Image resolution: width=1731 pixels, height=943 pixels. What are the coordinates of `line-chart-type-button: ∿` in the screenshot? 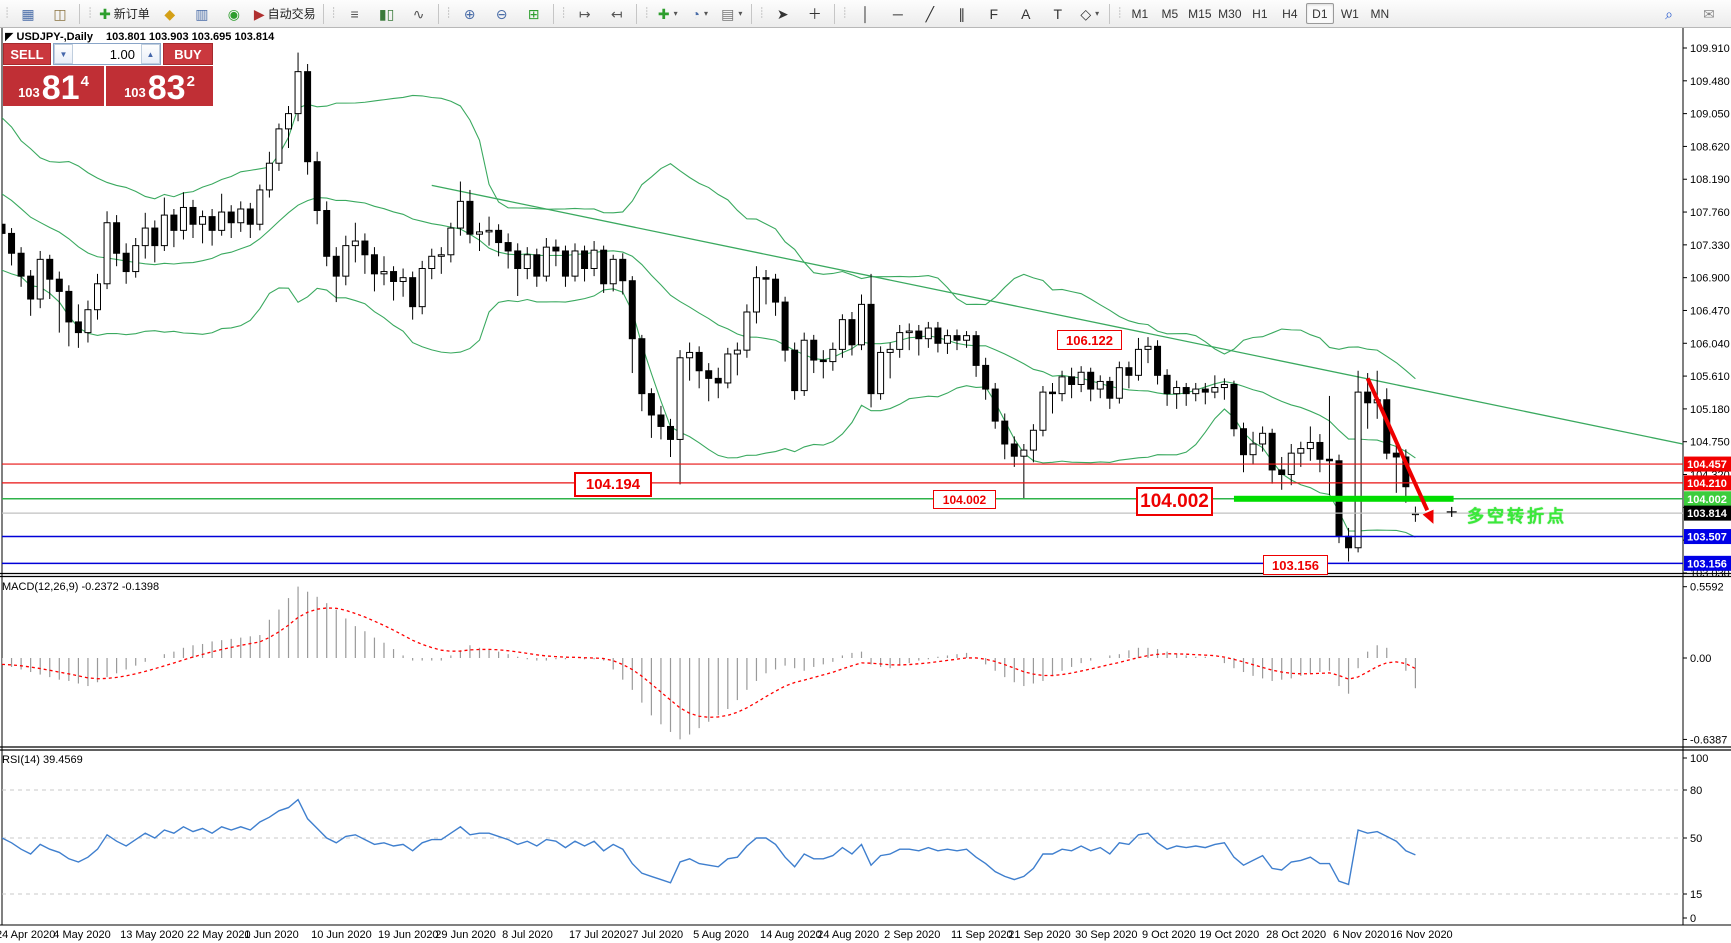 It's located at (419, 14).